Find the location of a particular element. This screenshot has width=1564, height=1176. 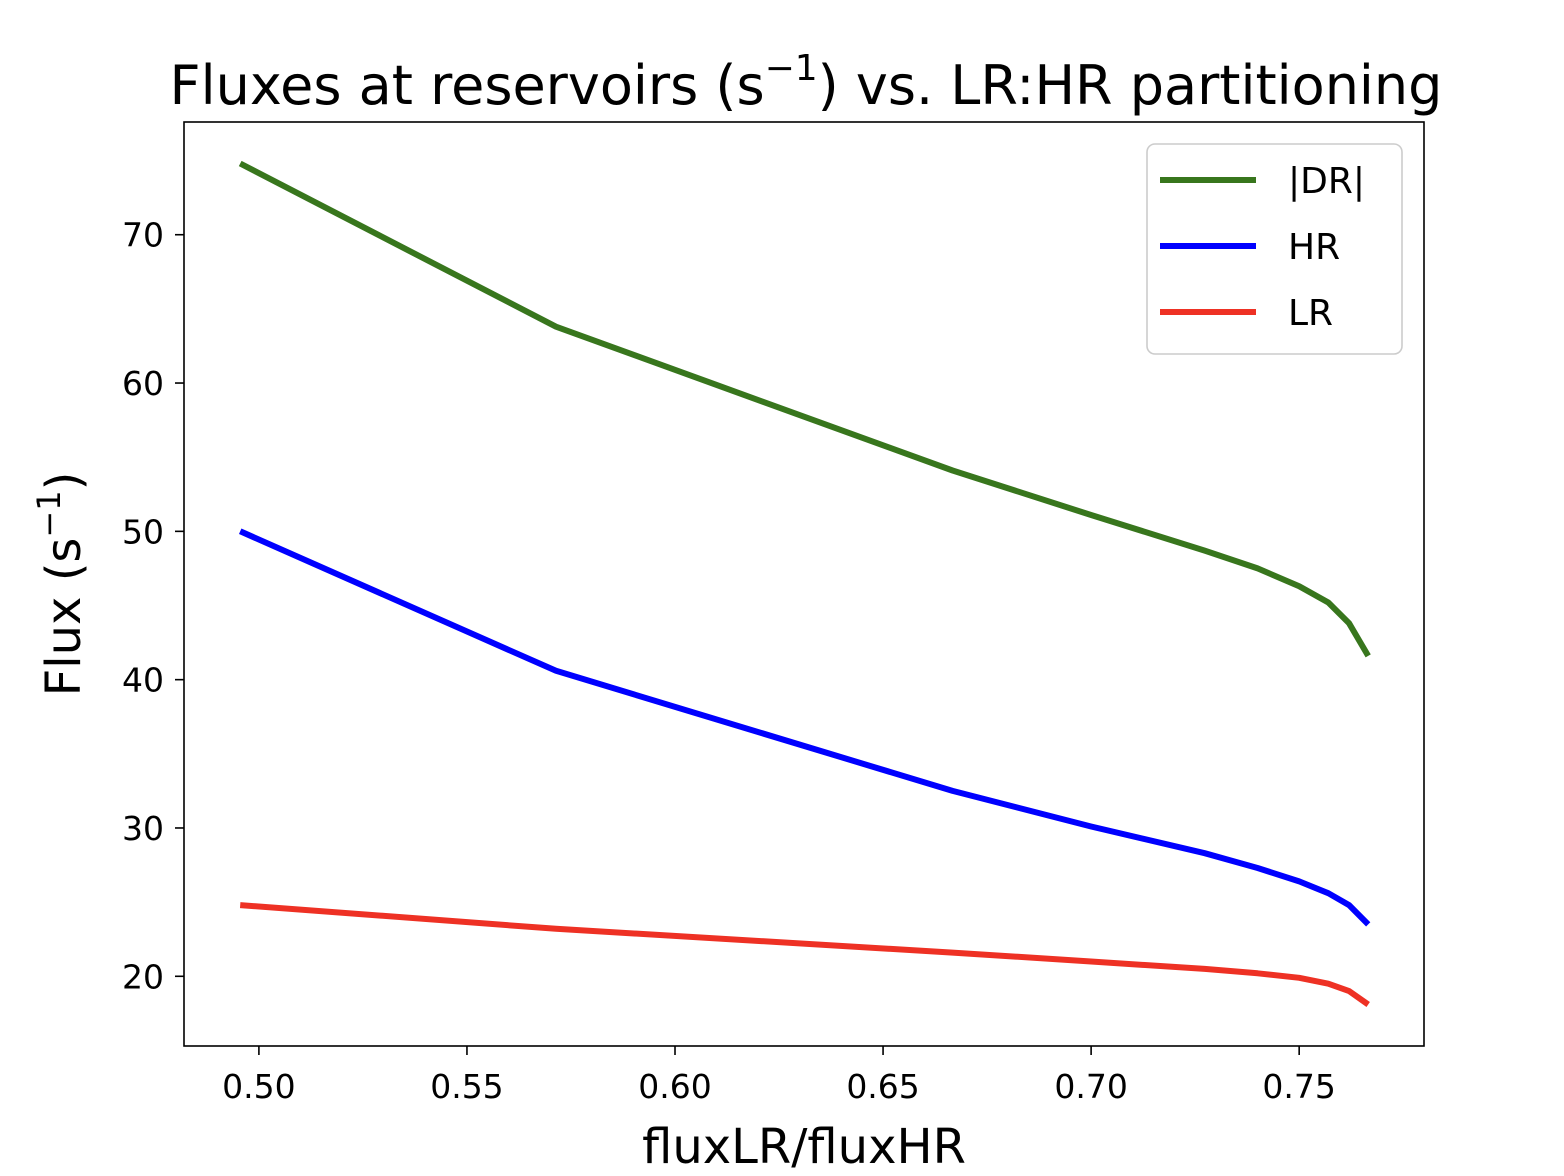

y-tick-label: 40 is located at coordinates (143, 680).